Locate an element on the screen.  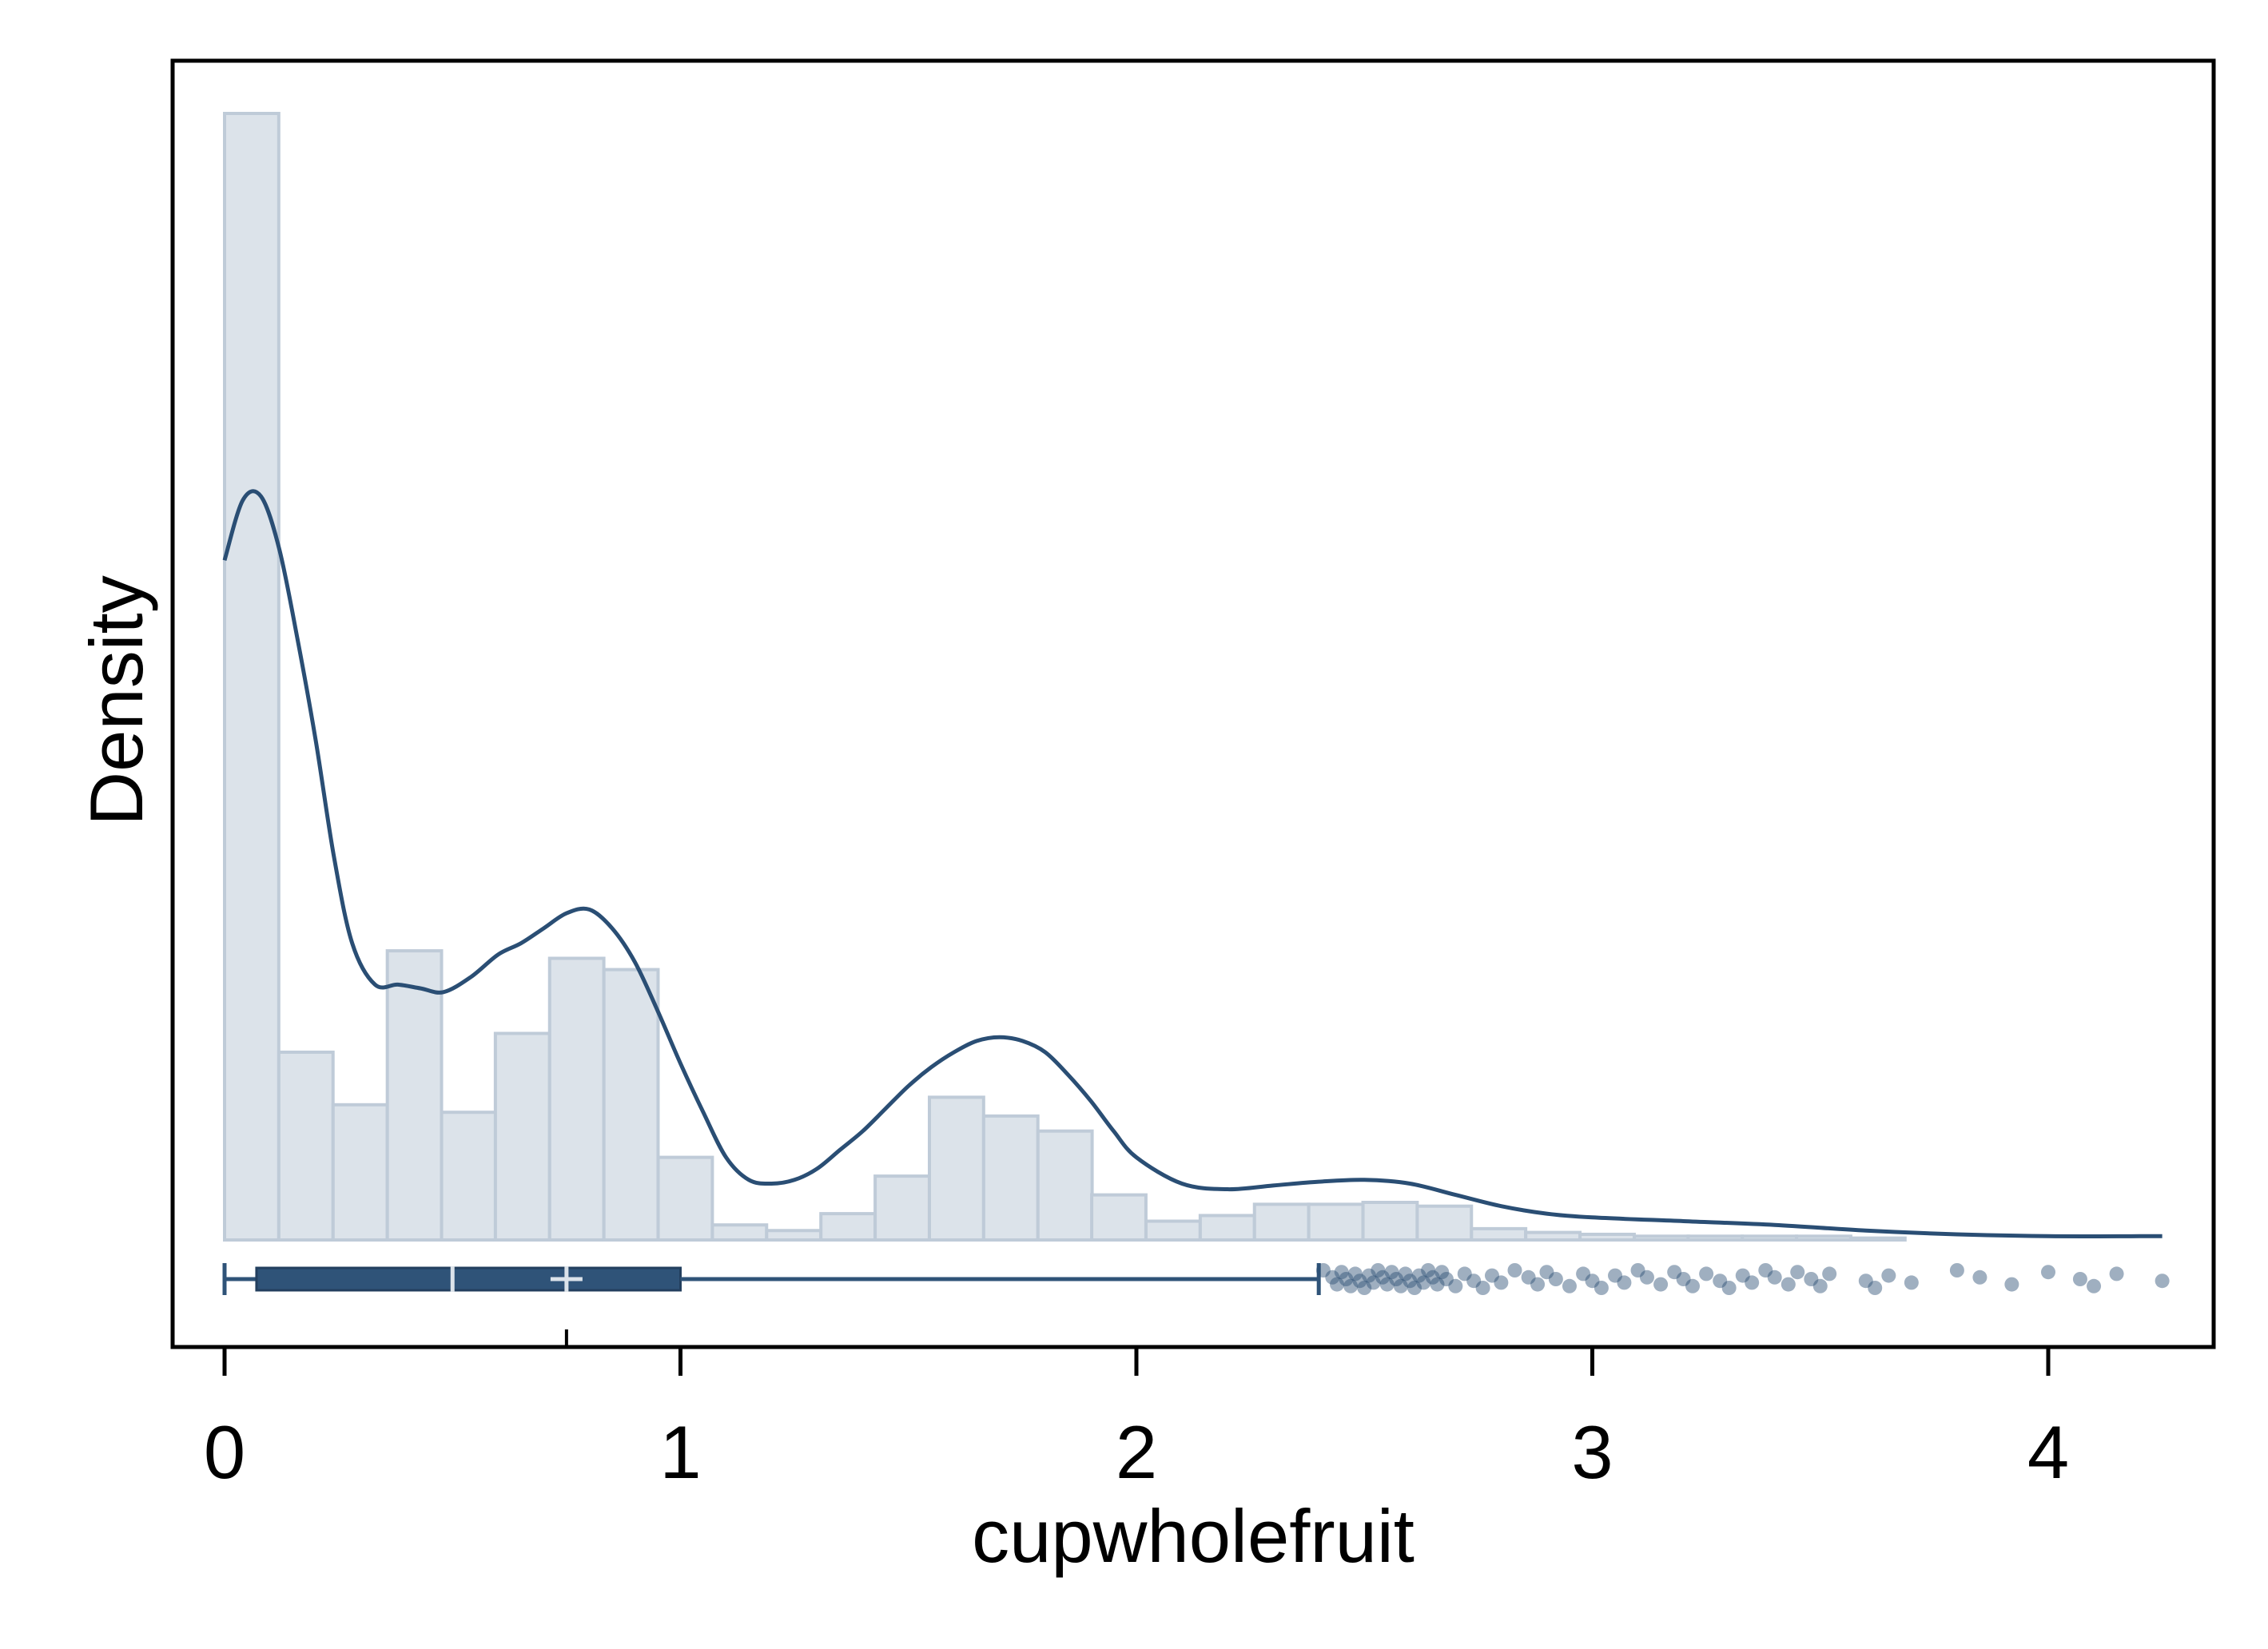
x-tick-label: 3 is located at coordinates (1592, 1452).